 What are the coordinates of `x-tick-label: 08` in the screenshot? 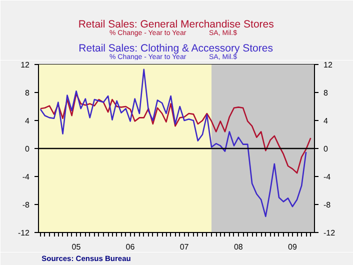 It's located at (239, 247).